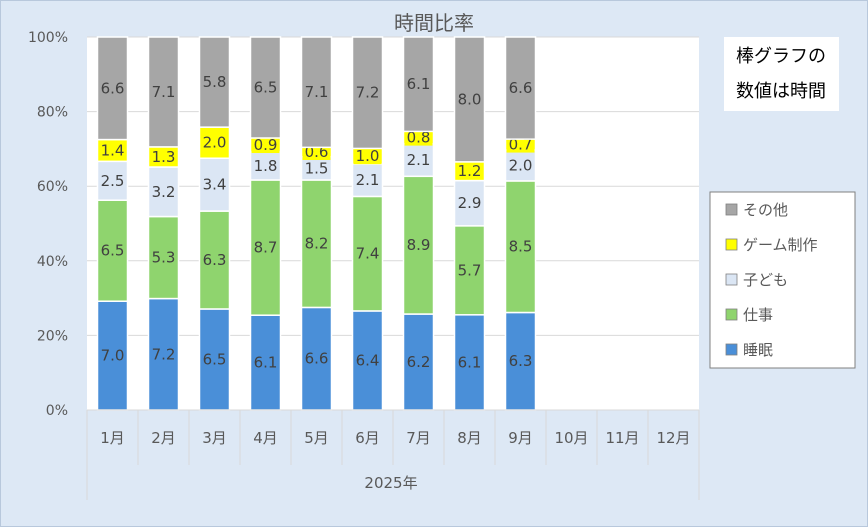 The width and height of the screenshot is (868, 527). What do you see at coordinates (52, 262) in the screenshot?
I see `y-tick-label: 40%` at bounding box center [52, 262].